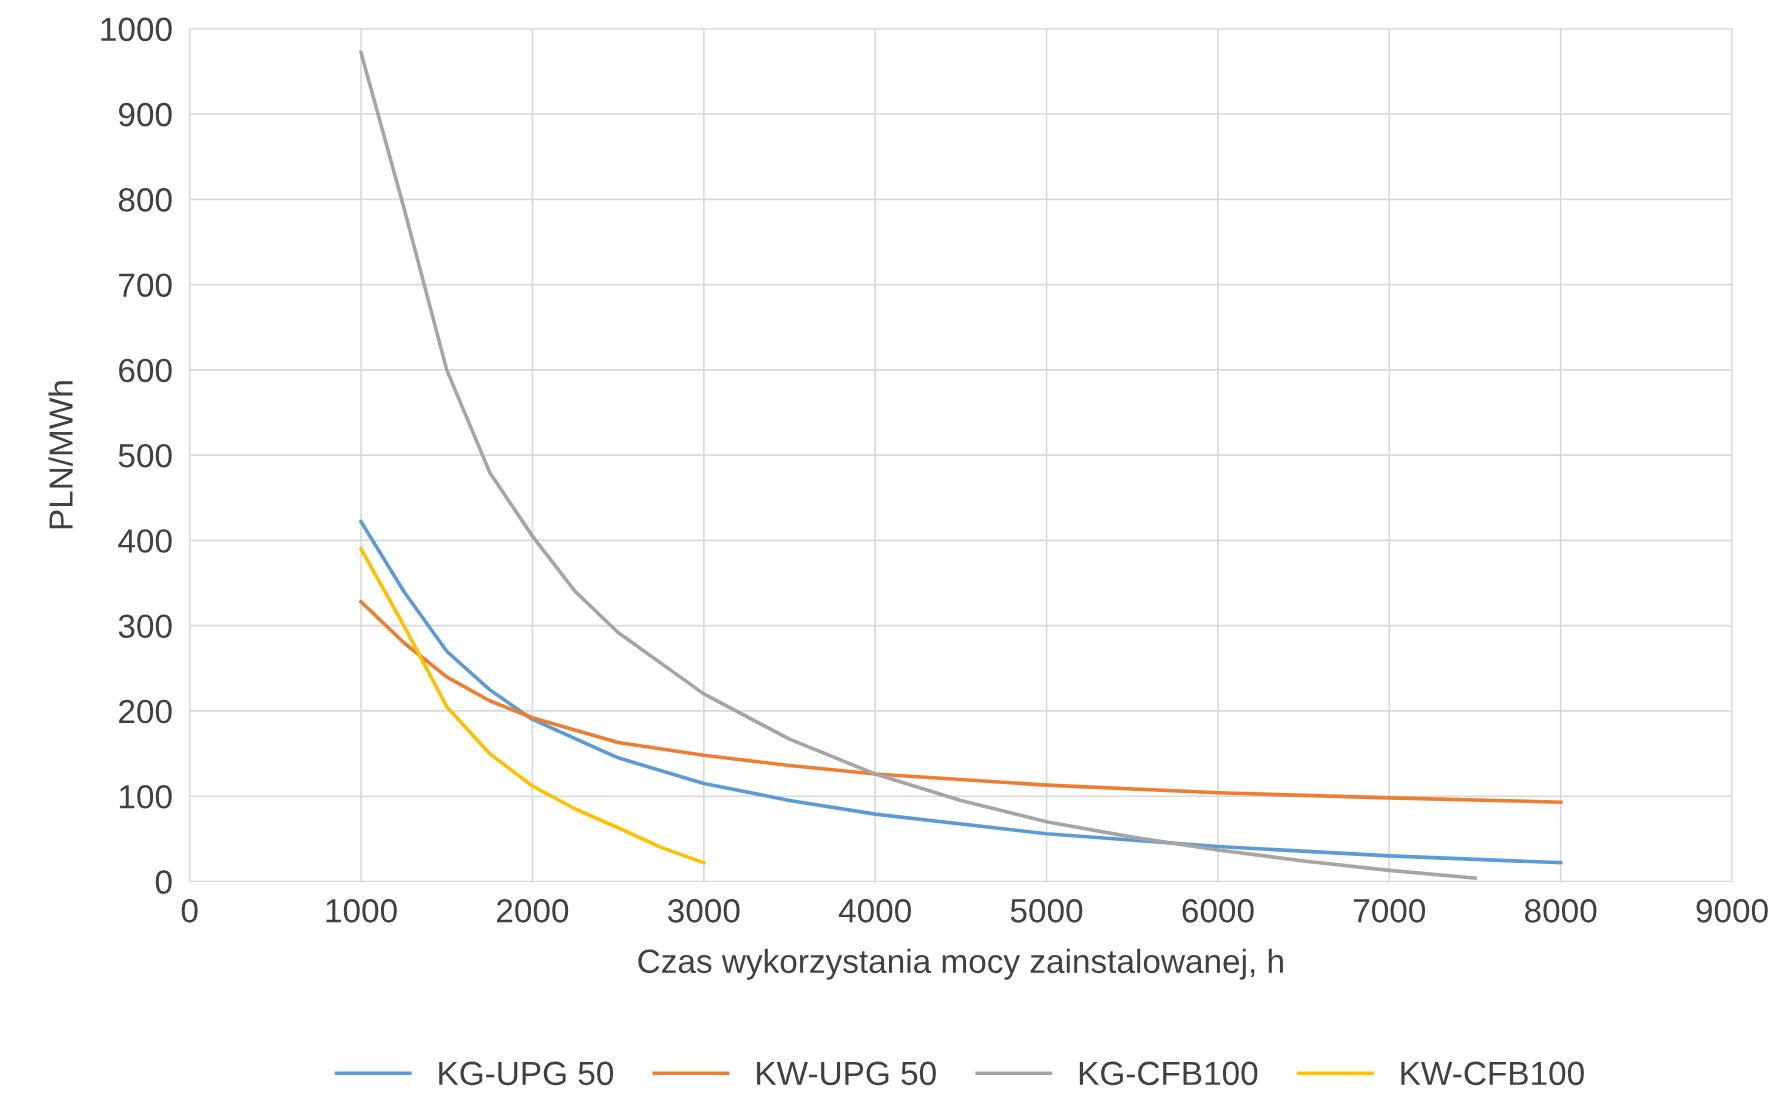 This screenshot has width=1781, height=1106. Describe the element at coordinates (1218, 911) in the screenshot. I see `x-tick-label: 6000` at that location.